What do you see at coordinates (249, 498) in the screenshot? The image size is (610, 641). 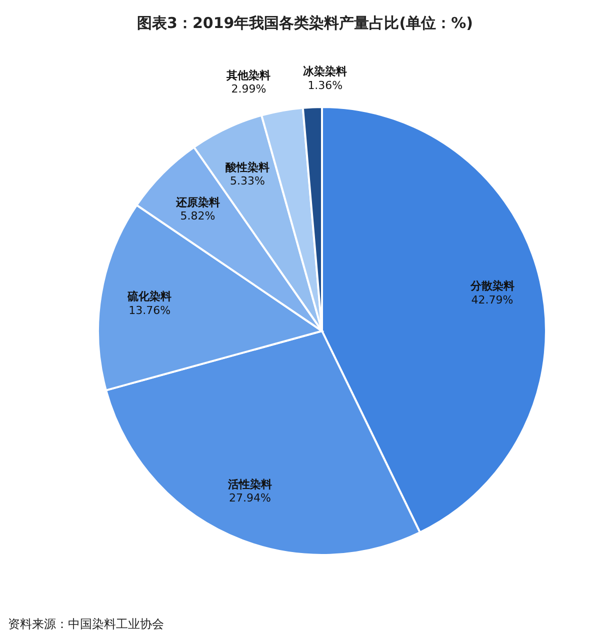 I see `data-label: 27.94%` at bounding box center [249, 498].